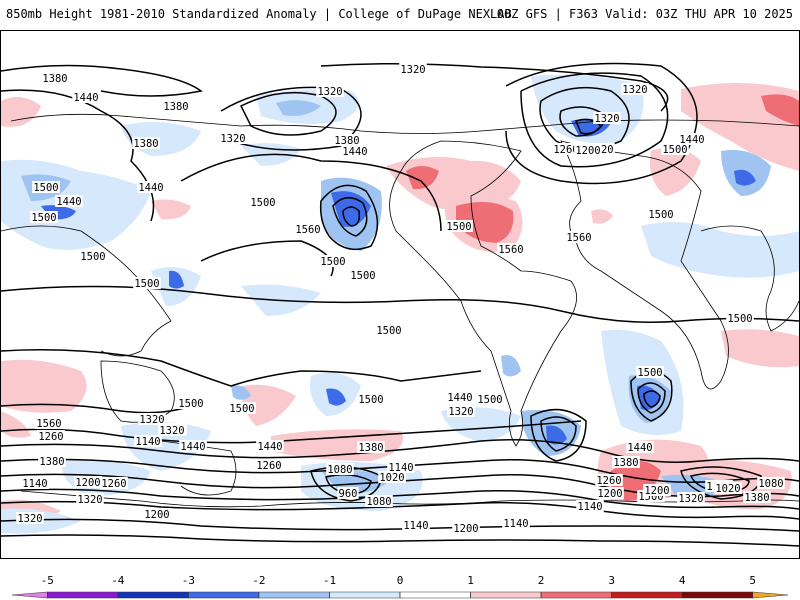 This screenshot has width=800, height=600. What do you see at coordinates (400, 595) in the screenshot?
I see `colorbar` at bounding box center [400, 595].